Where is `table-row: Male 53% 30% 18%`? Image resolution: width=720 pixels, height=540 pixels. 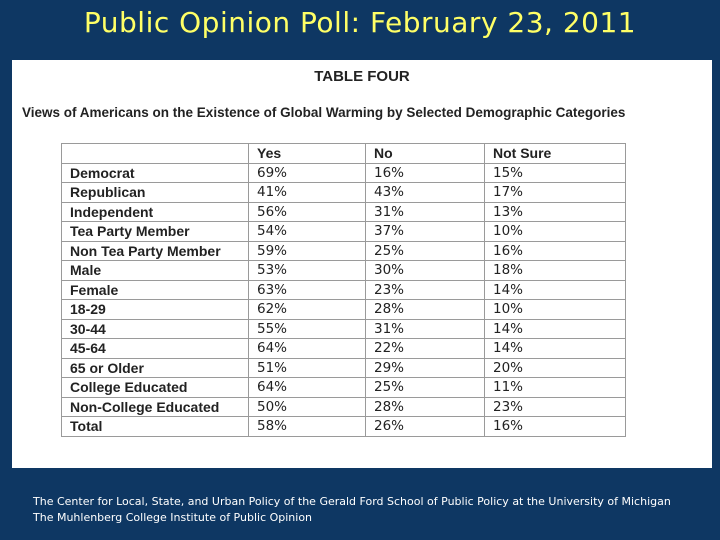 table-row: Male 53% 30% 18% is located at coordinates (343, 270).